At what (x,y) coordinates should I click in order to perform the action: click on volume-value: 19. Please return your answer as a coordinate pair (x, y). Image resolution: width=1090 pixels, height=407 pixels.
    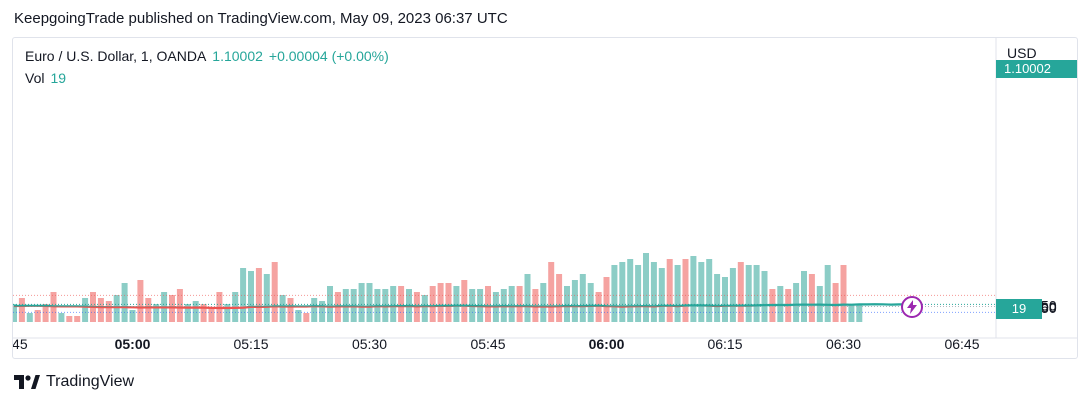
    Looking at the image, I should click on (58, 78).